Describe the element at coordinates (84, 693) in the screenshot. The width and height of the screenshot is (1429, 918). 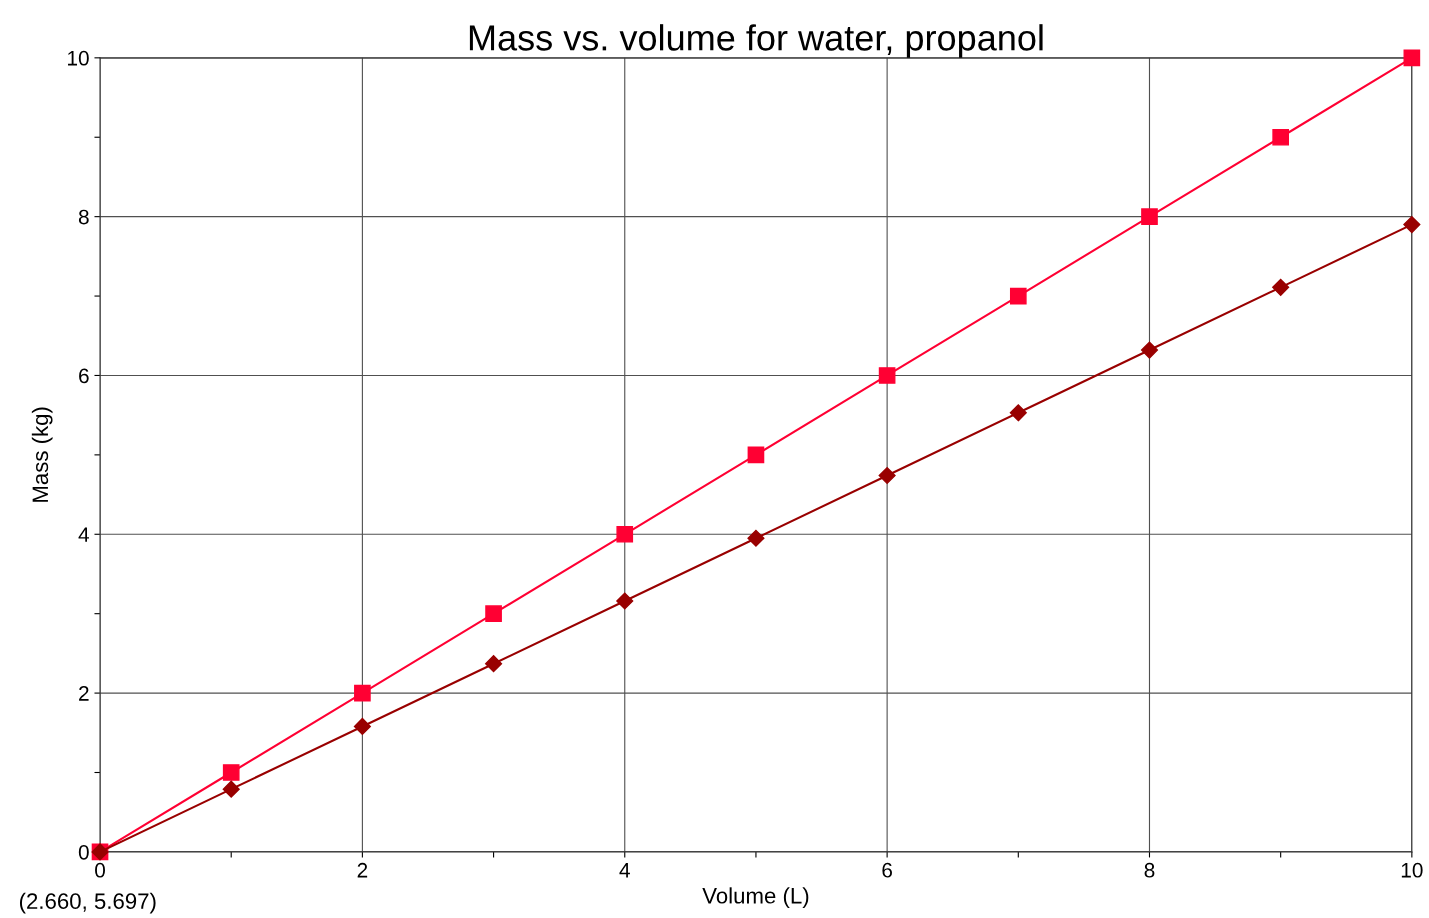
I see `y-tick-label: 2` at that location.